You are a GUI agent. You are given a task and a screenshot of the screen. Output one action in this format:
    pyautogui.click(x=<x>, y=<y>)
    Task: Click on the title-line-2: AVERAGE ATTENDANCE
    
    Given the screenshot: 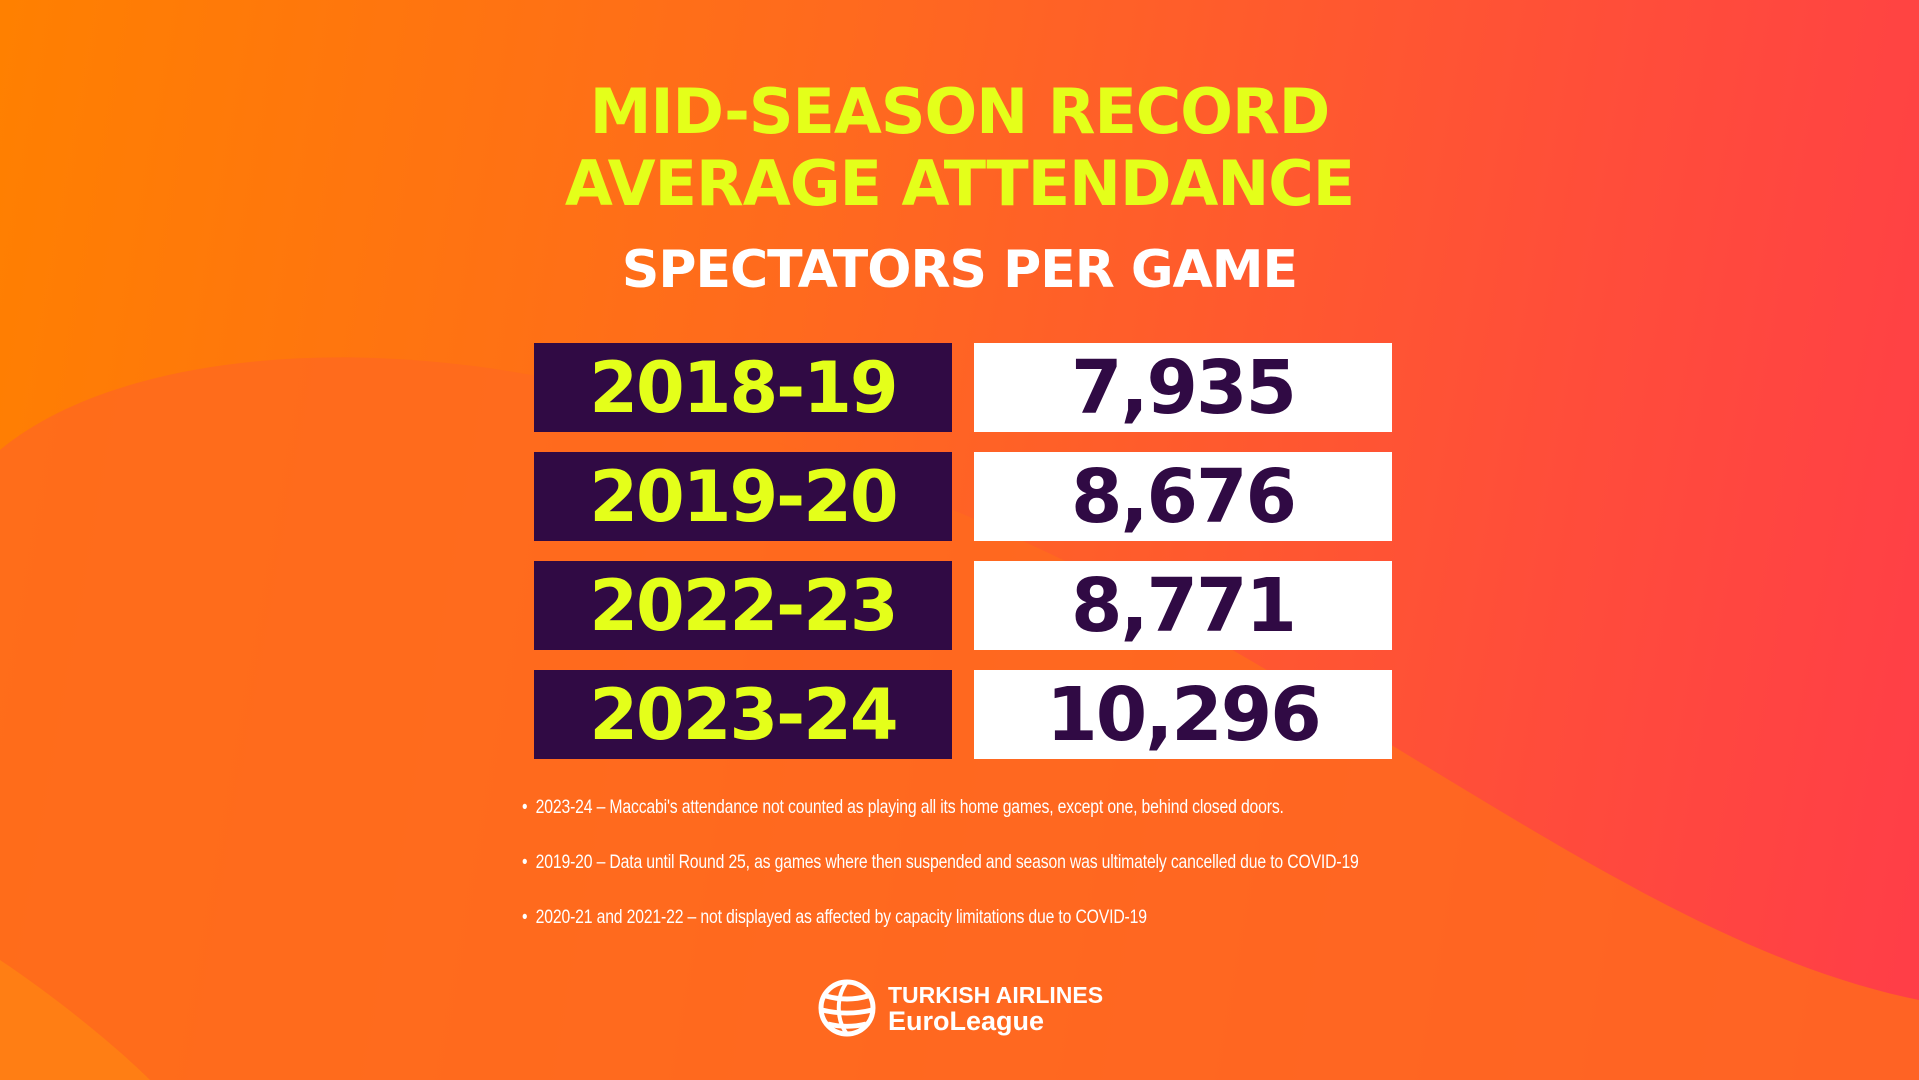 What is the action you would take?
    pyautogui.click(x=959, y=183)
    